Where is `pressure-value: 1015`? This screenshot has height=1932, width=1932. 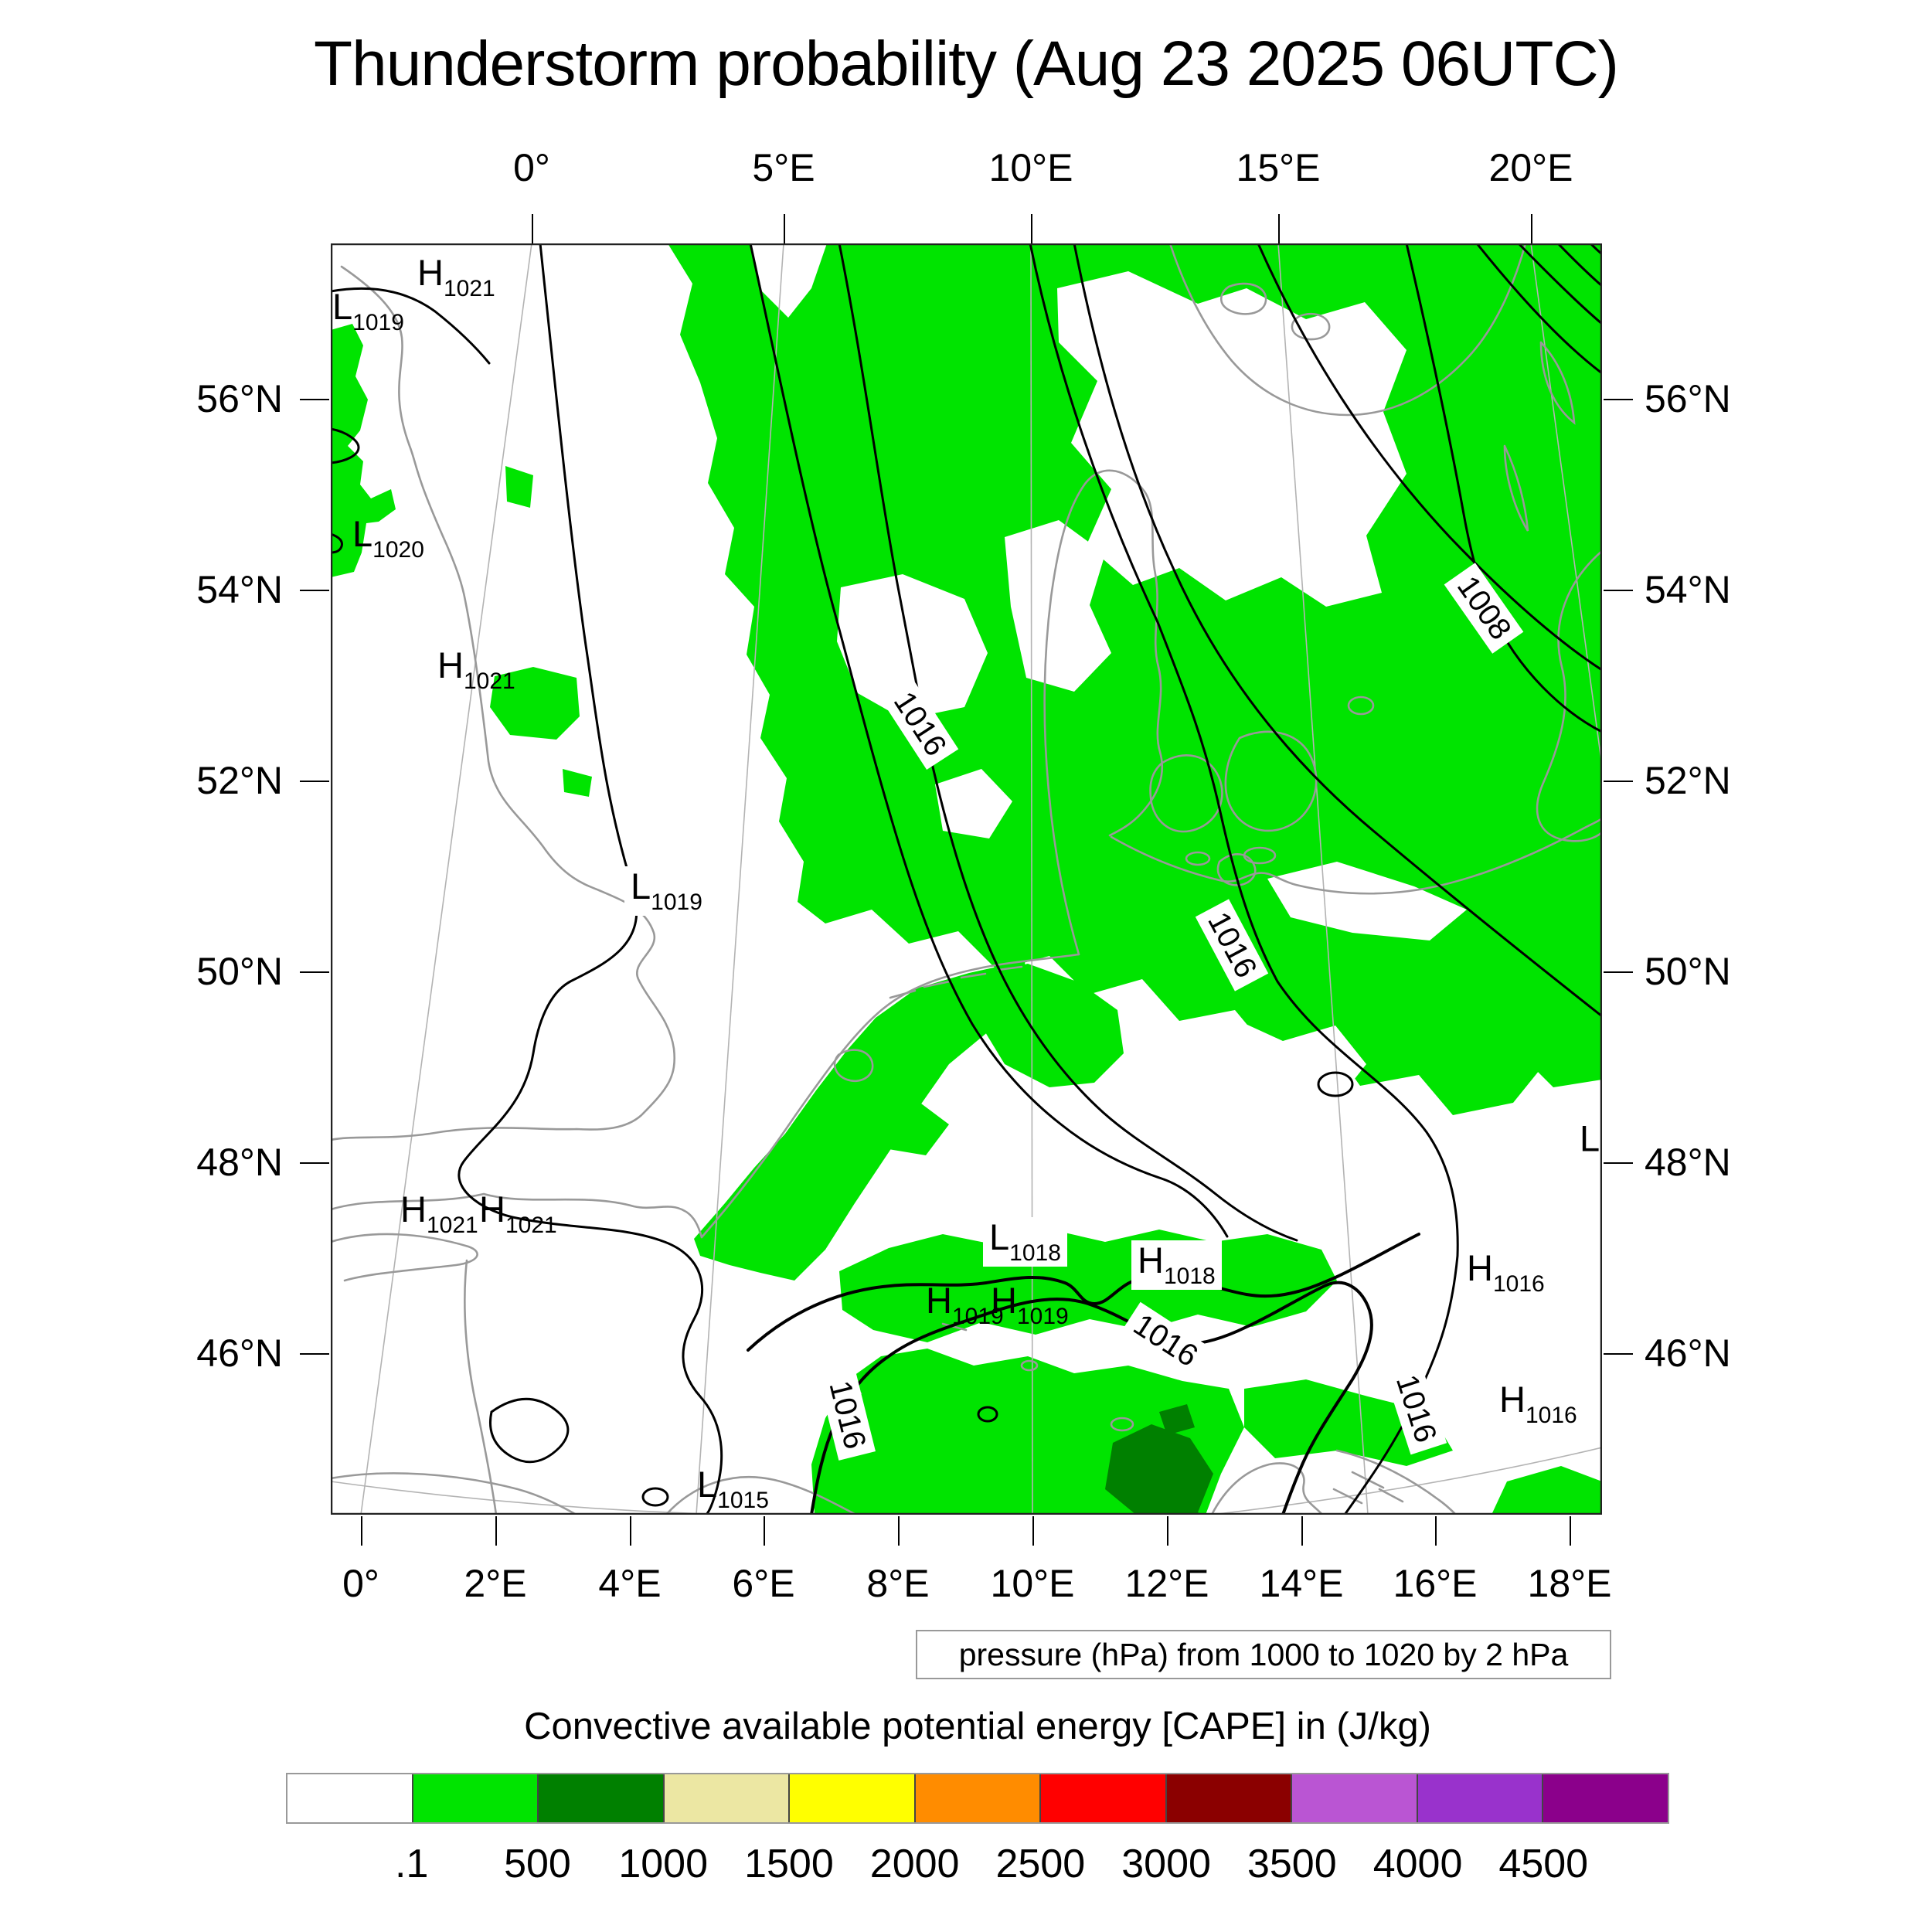
pressure-value: 1015 is located at coordinates (743, 1501).